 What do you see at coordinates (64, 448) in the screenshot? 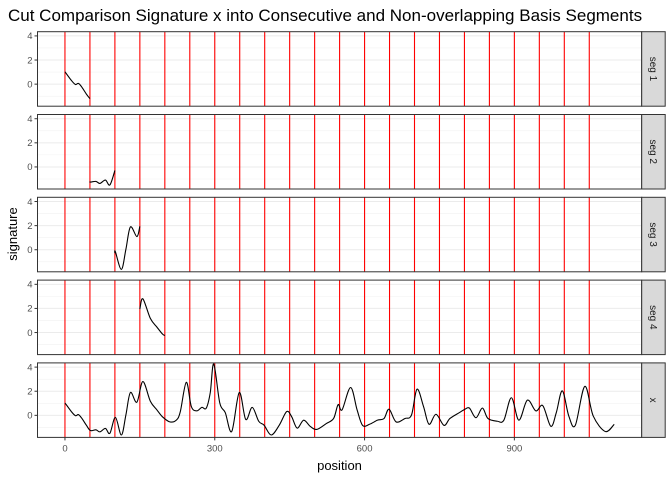
I see `x-tick-label: 0` at bounding box center [64, 448].